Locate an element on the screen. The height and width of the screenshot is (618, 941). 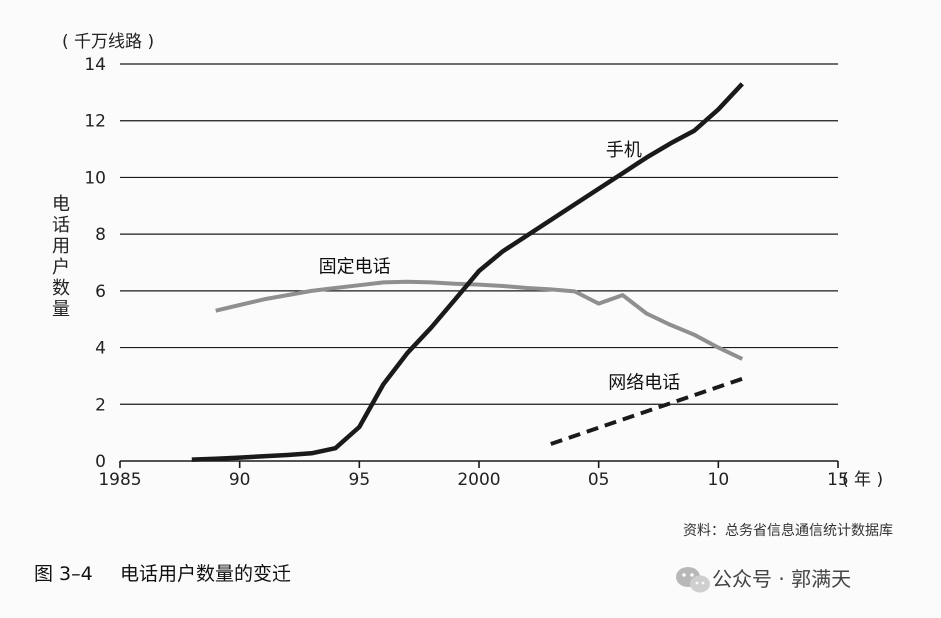
y-tick-label: 0 is located at coordinates (100, 462).